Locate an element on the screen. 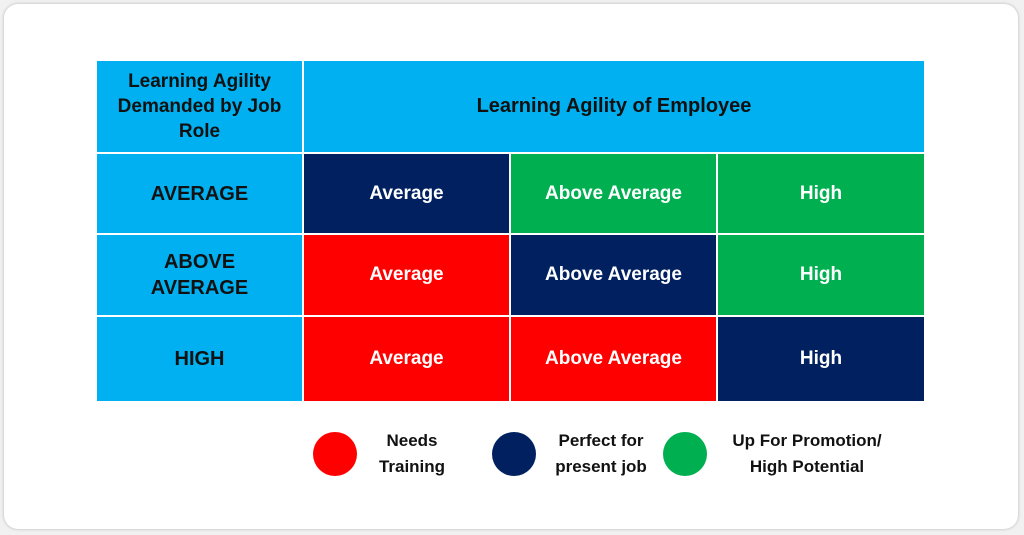 This screenshot has height=535, width=1024. row-label-above-average: ABOVE AVERAGE is located at coordinates (200, 276).